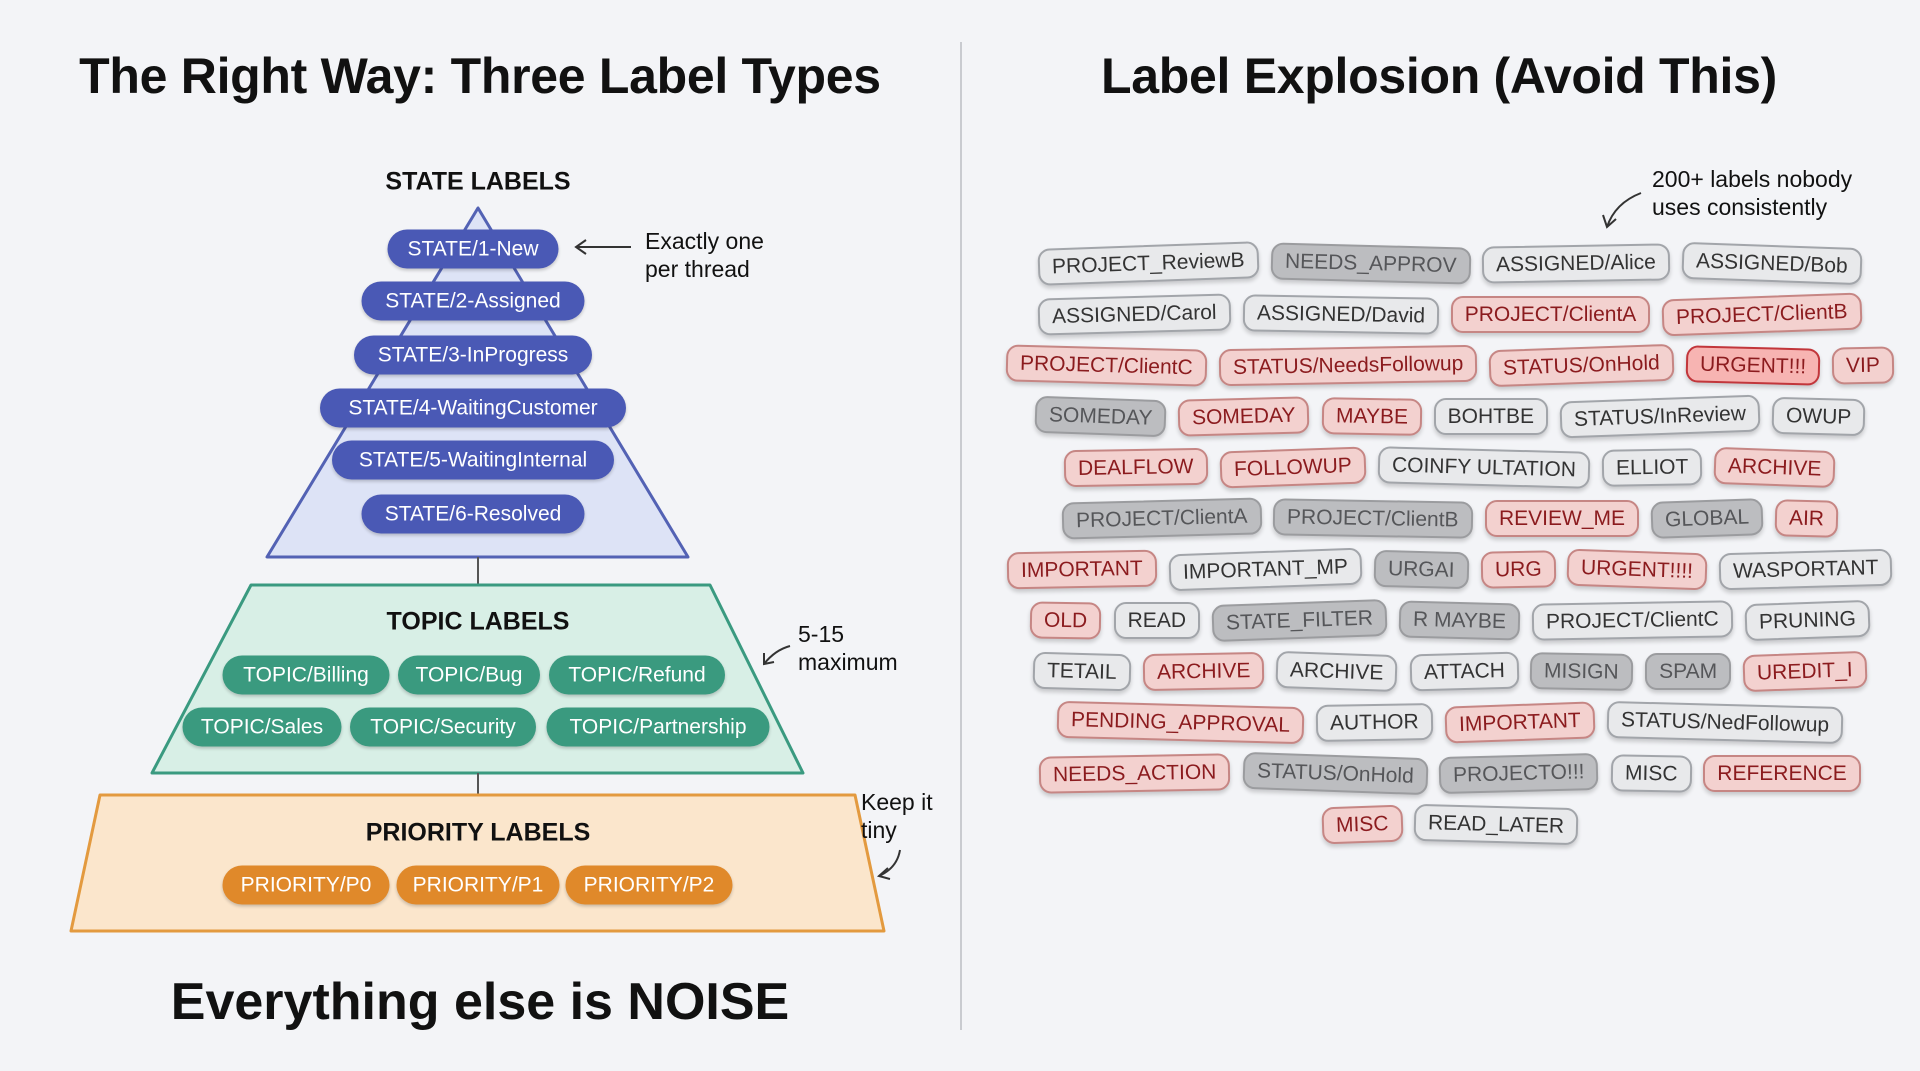  Describe the element at coordinates (1293, 467) in the screenshot. I see `label-chip: FOLLOWUP` at that location.